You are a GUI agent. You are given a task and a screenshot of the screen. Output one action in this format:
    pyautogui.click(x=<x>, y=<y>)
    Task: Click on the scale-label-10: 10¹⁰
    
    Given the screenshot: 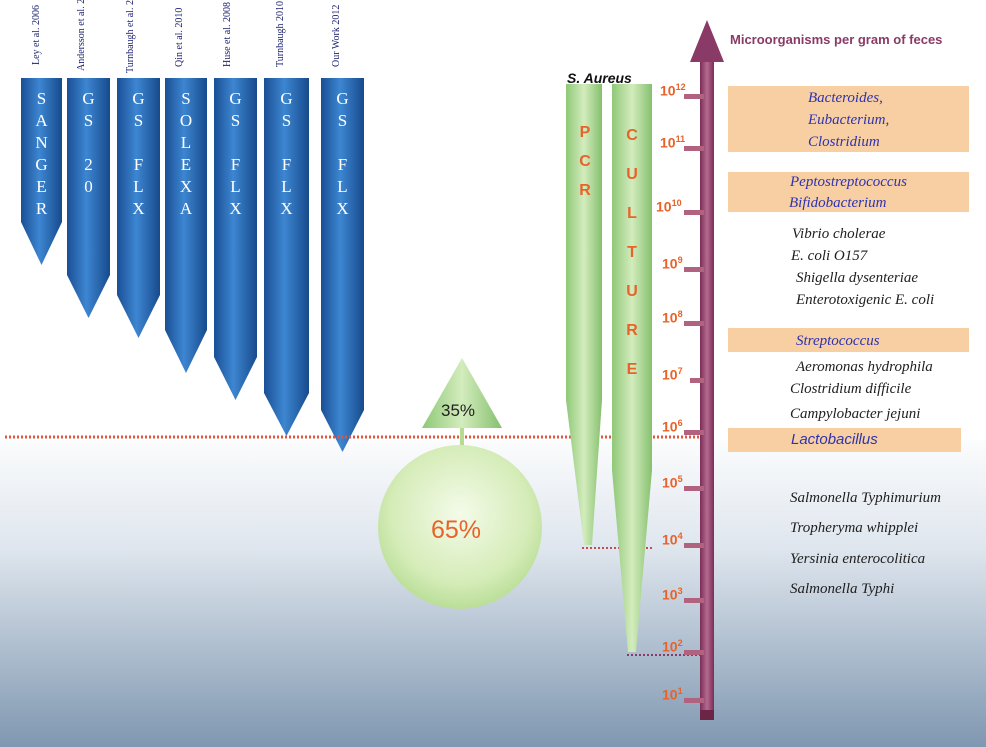 What is the action you would take?
    pyautogui.click(x=669, y=206)
    